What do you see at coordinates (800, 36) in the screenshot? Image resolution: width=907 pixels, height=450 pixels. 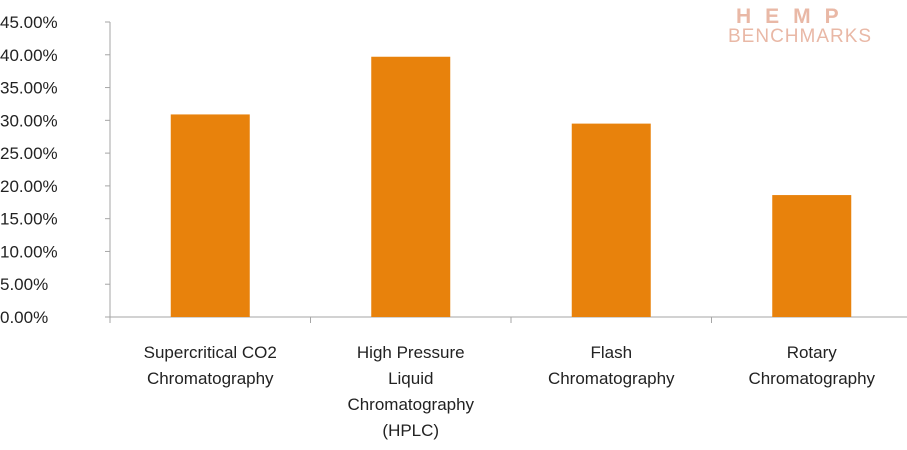 I see `logo-text-bottom: BENCHMARKS` at bounding box center [800, 36].